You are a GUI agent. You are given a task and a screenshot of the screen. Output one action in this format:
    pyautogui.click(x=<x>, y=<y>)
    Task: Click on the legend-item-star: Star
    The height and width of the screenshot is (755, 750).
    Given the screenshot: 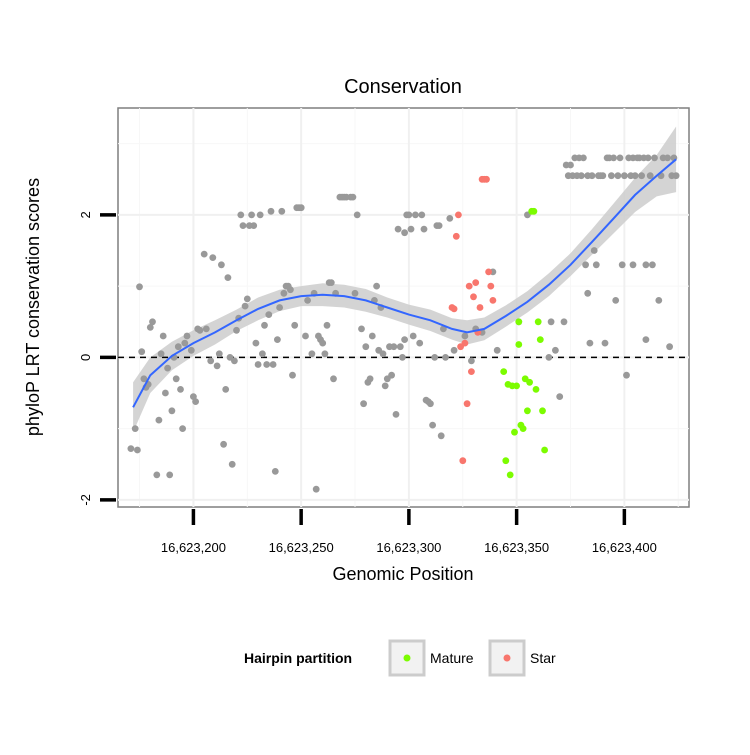 What is the action you would take?
    pyautogui.click(x=522, y=658)
    